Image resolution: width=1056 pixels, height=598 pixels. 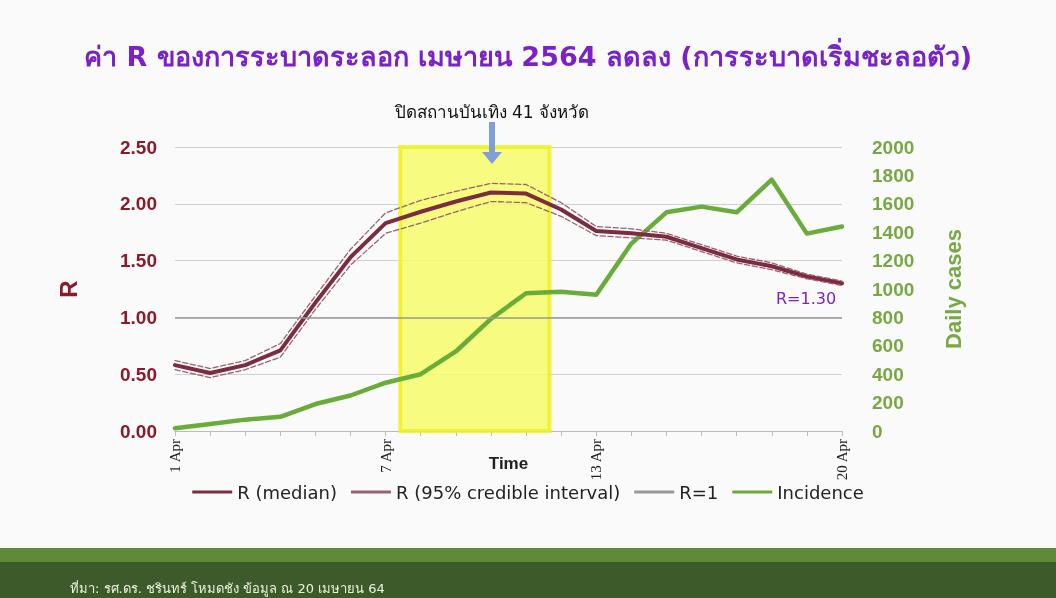 What do you see at coordinates (138, 374) in the screenshot?
I see `y-tick-label: 0.50` at bounding box center [138, 374].